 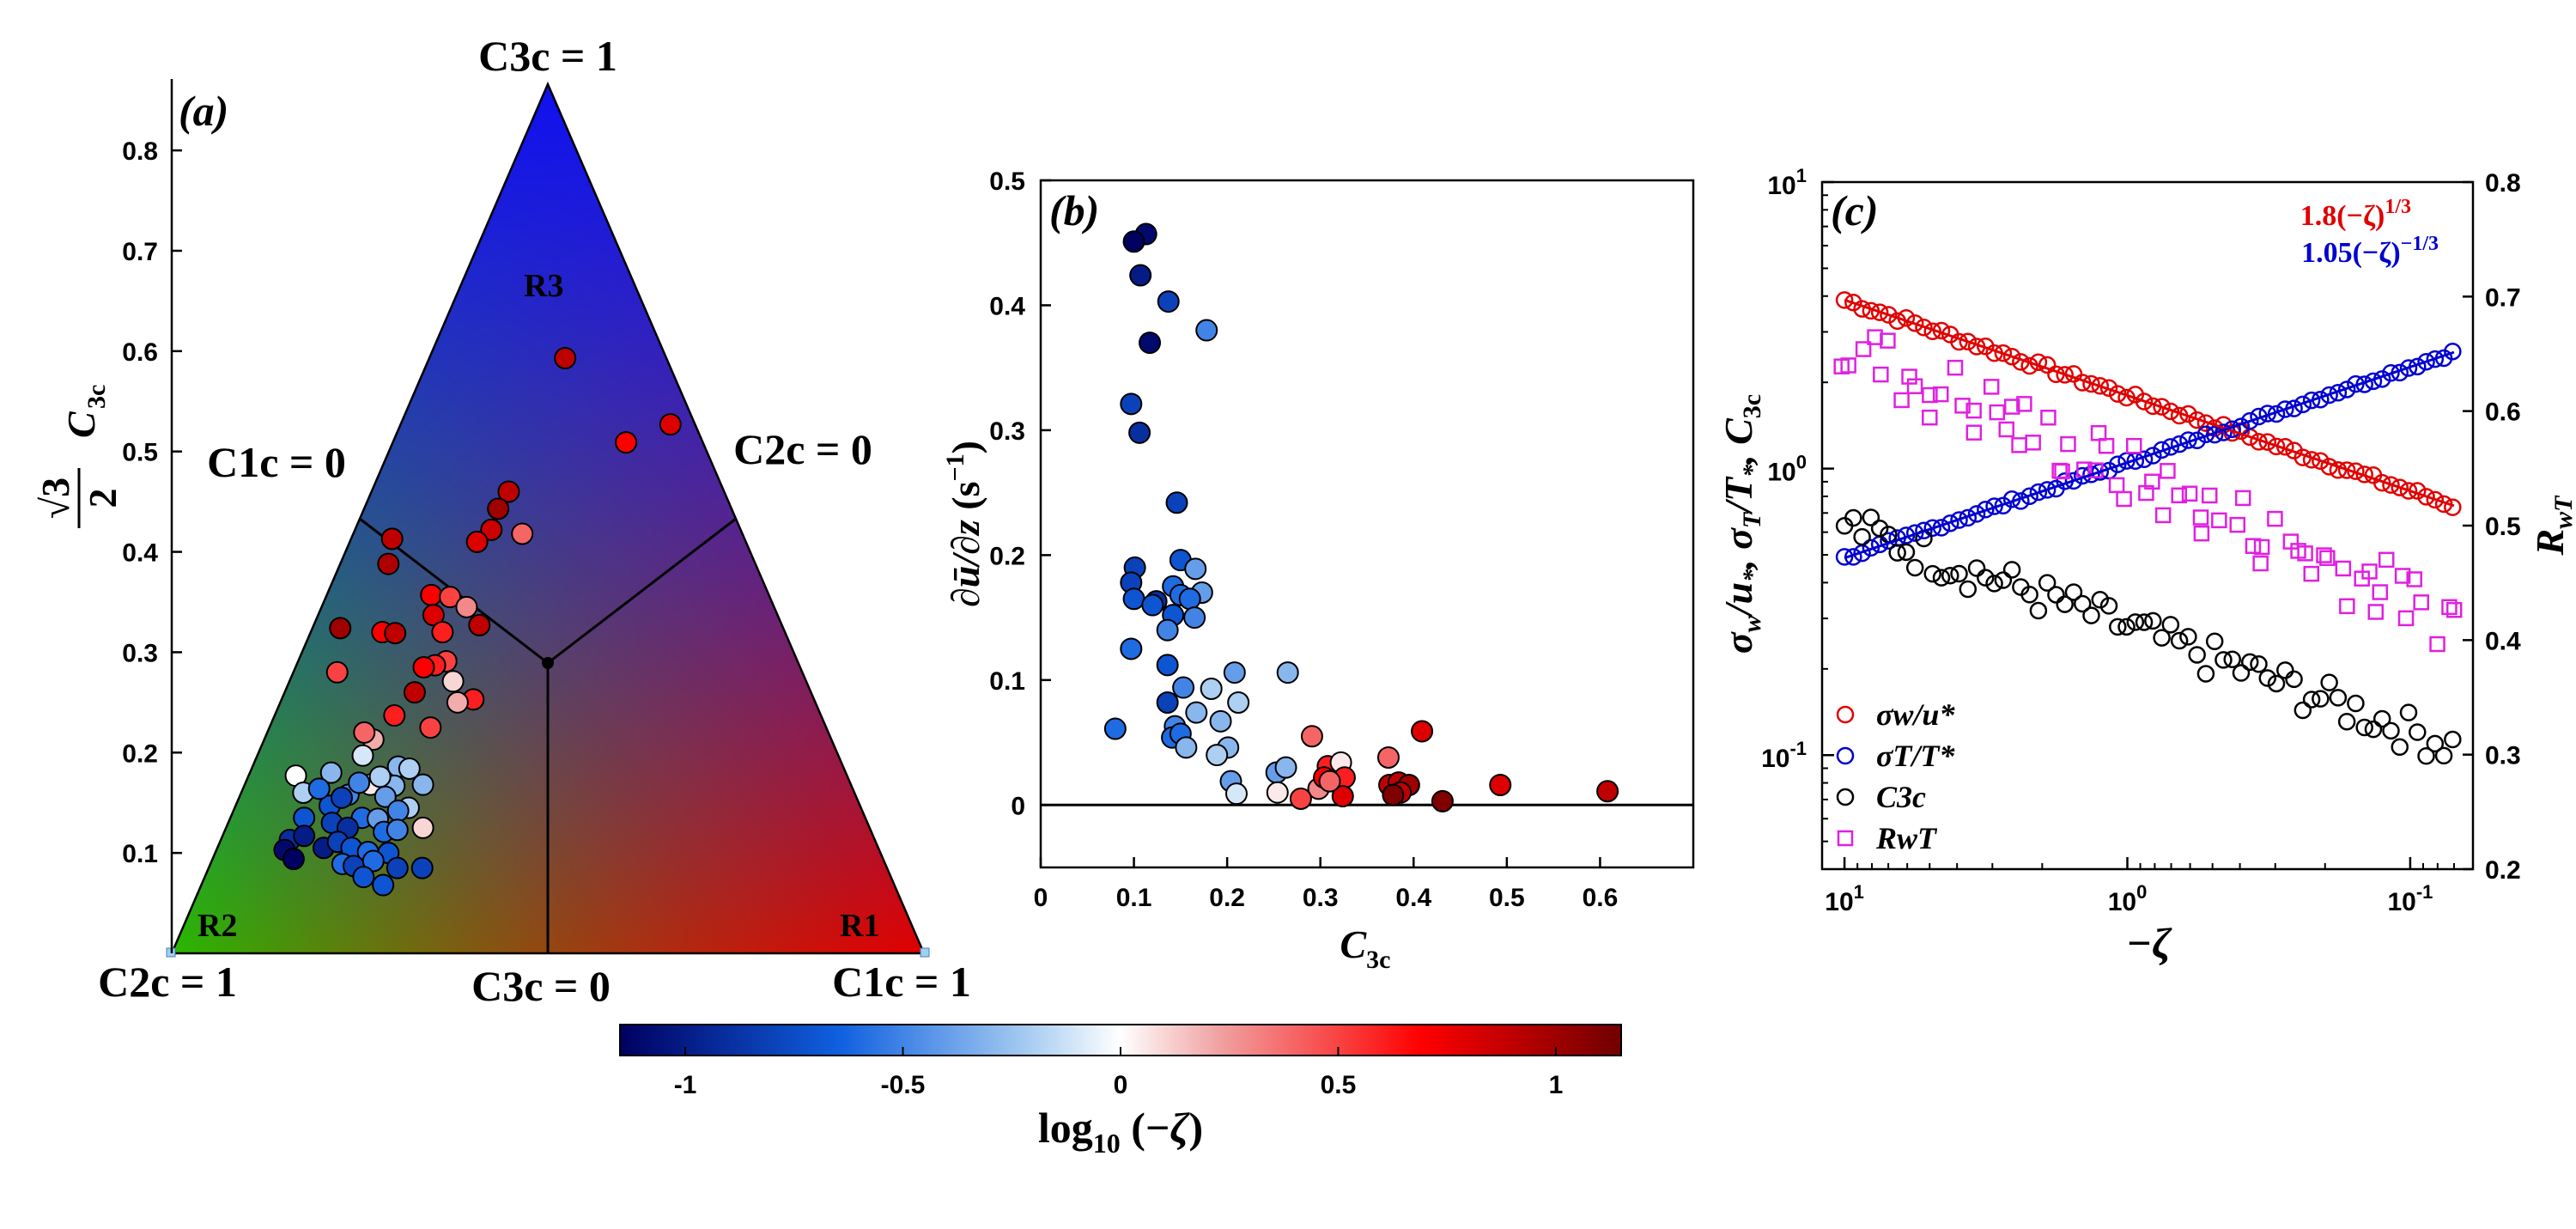 What do you see at coordinates (2370, 251) in the screenshot?
I see `fit-label-blue: 1.05(−ζ)−1/3` at bounding box center [2370, 251].